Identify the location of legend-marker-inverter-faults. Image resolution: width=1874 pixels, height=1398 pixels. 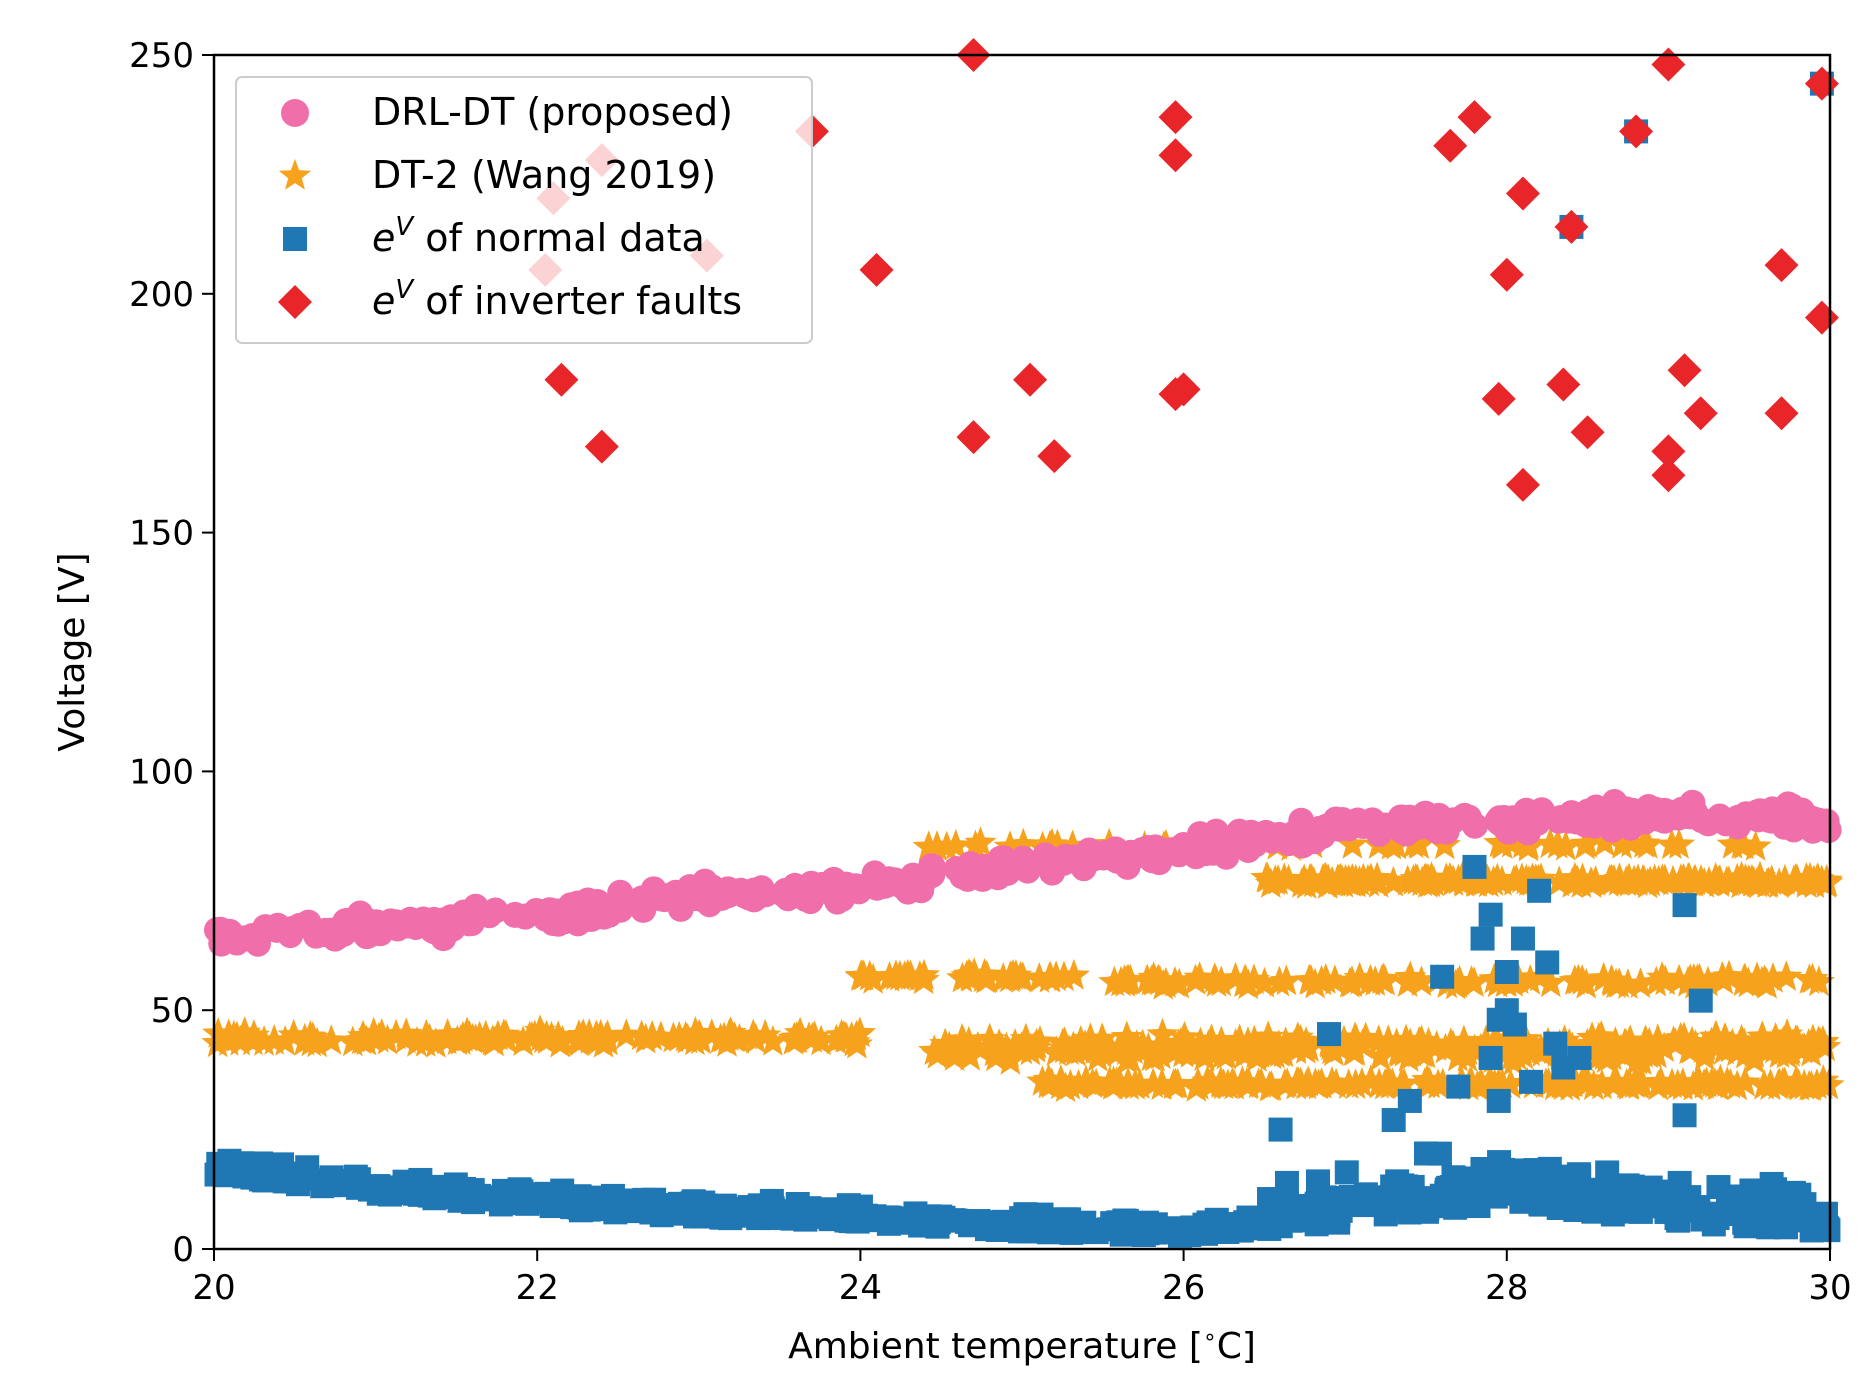
(295, 302).